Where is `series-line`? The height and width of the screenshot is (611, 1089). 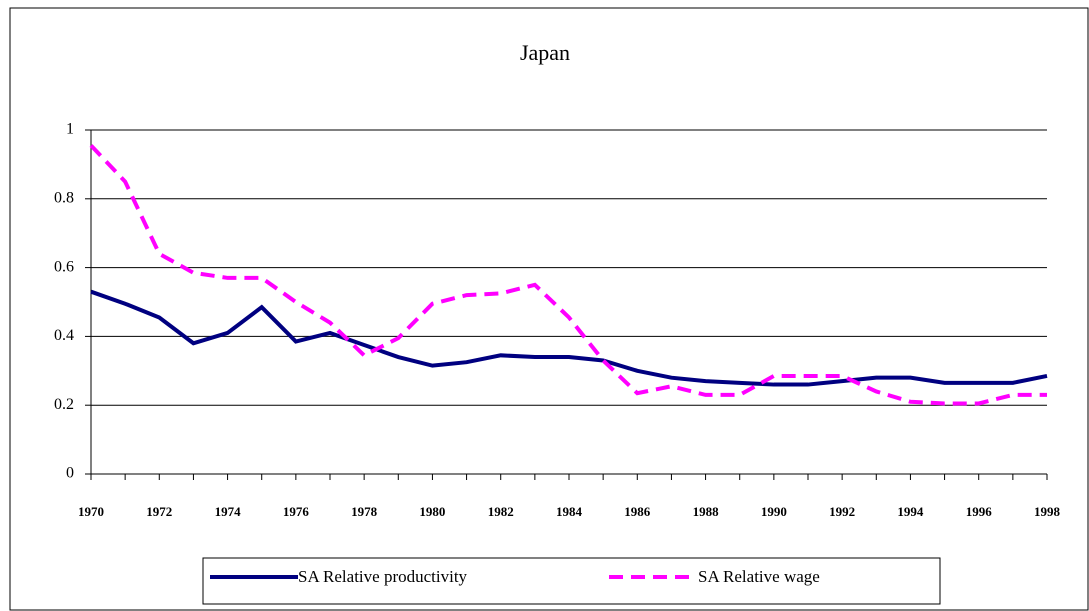 series-line is located at coordinates (569, 338).